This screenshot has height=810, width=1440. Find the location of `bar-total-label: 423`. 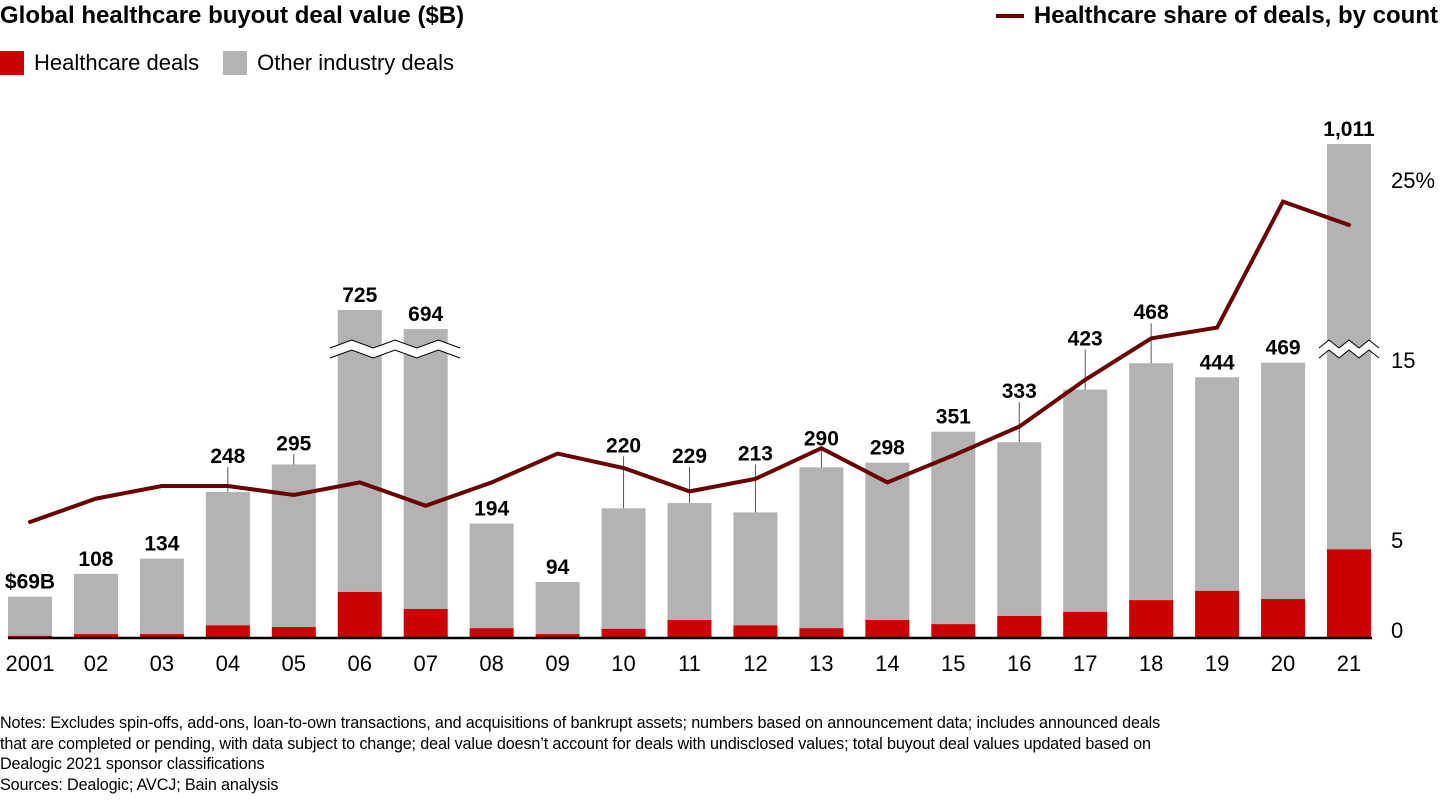

bar-total-label: 423 is located at coordinates (1085, 339).